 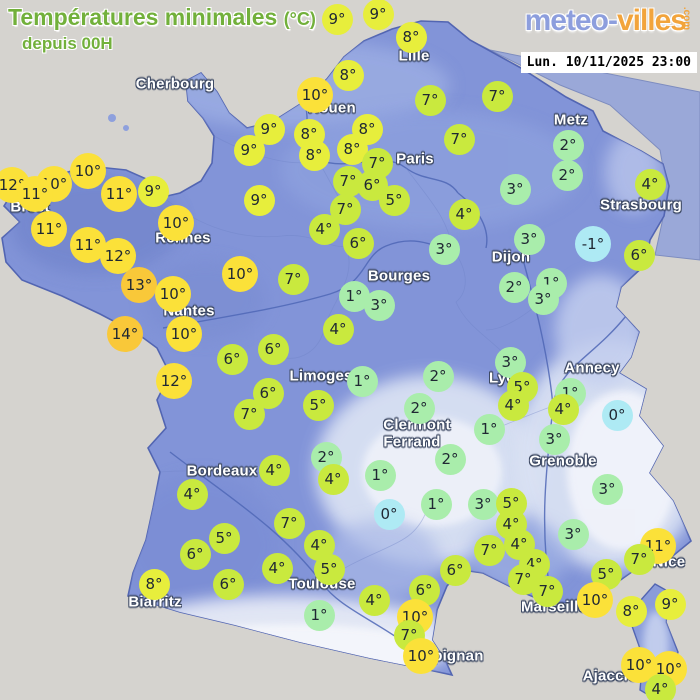 I want to click on page-title: Températures minimales (°C), so click(x=162, y=17).